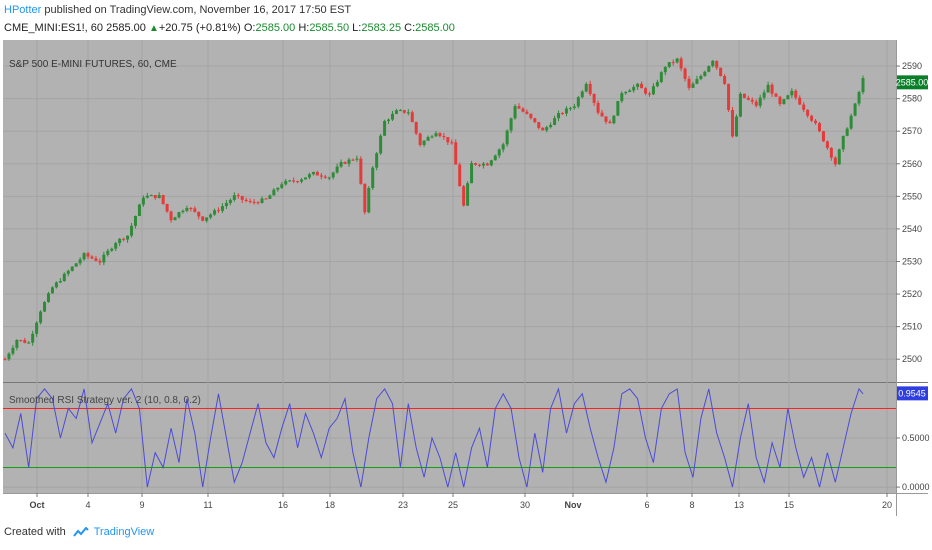 This screenshot has height=550, width=932. Describe the element at coordinates (79, 532) in the screenshot. I see `created-with: Created with TradingView` at that location.